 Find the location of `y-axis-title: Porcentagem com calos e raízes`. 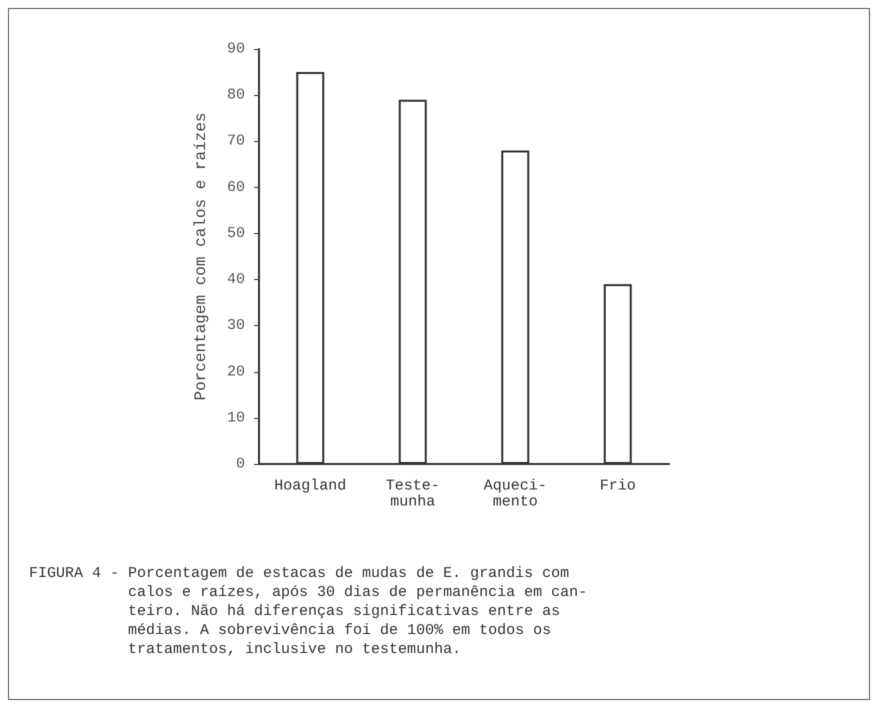

y-axis-title: Porcentagem com calos e raízes is located at coordinates (201, 256).